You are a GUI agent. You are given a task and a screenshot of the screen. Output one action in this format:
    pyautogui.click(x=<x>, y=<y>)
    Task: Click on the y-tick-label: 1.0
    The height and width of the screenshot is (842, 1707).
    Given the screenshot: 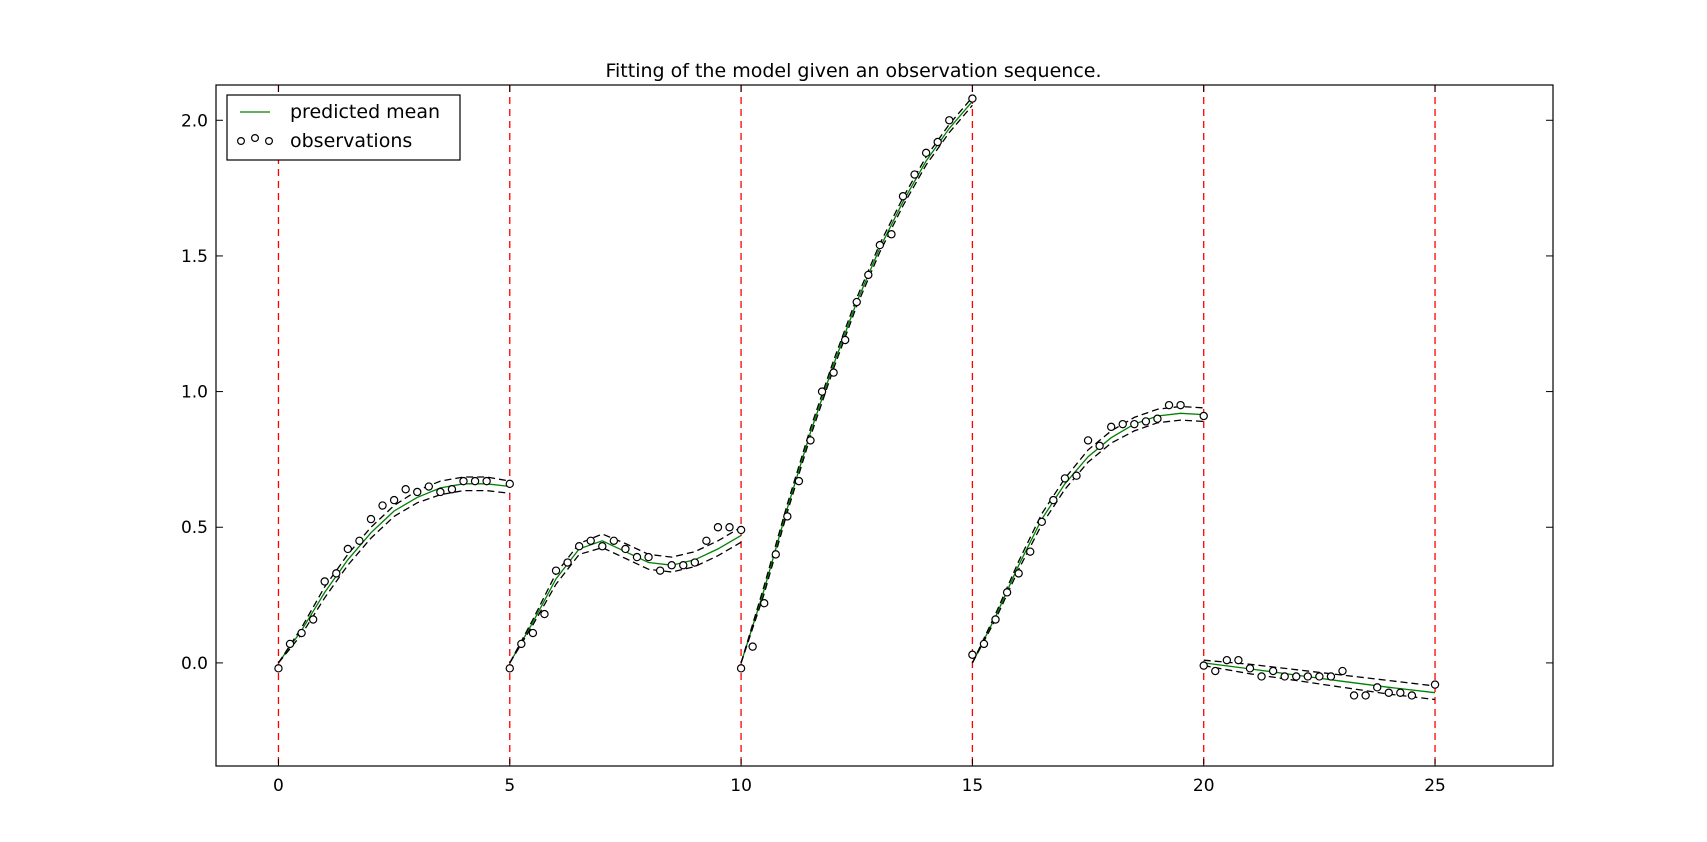 What is the action you would take?
    pyautogui.click(x=194, y=393)
    